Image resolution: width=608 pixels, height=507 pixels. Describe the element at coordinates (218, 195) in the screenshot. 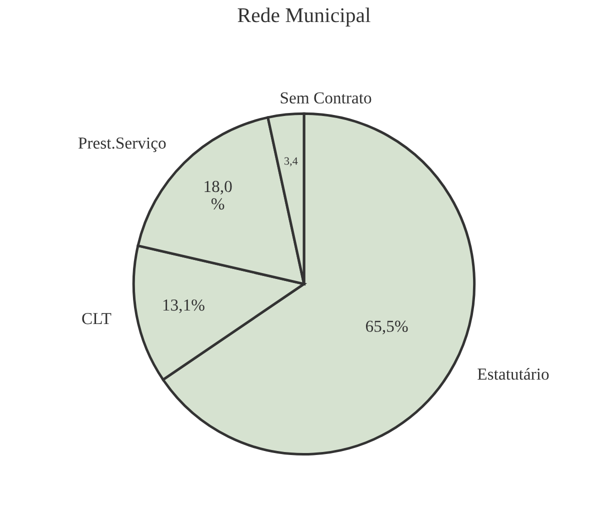

I see `data-label: 18,0 %` at that location.